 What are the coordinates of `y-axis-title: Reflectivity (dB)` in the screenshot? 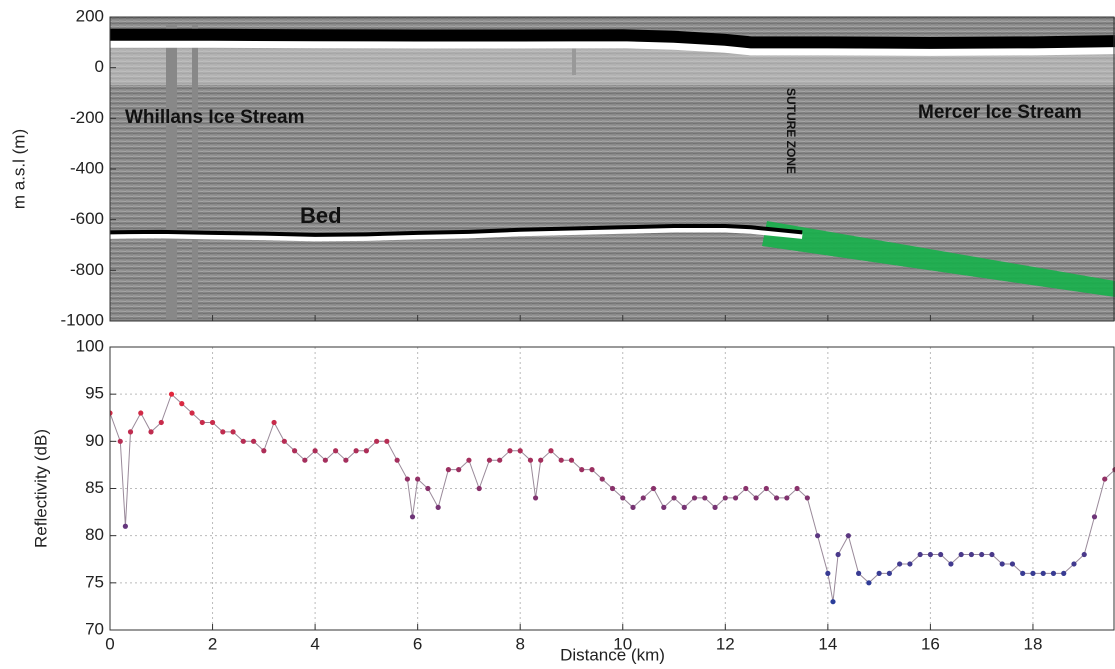 It's located at (40, 488).